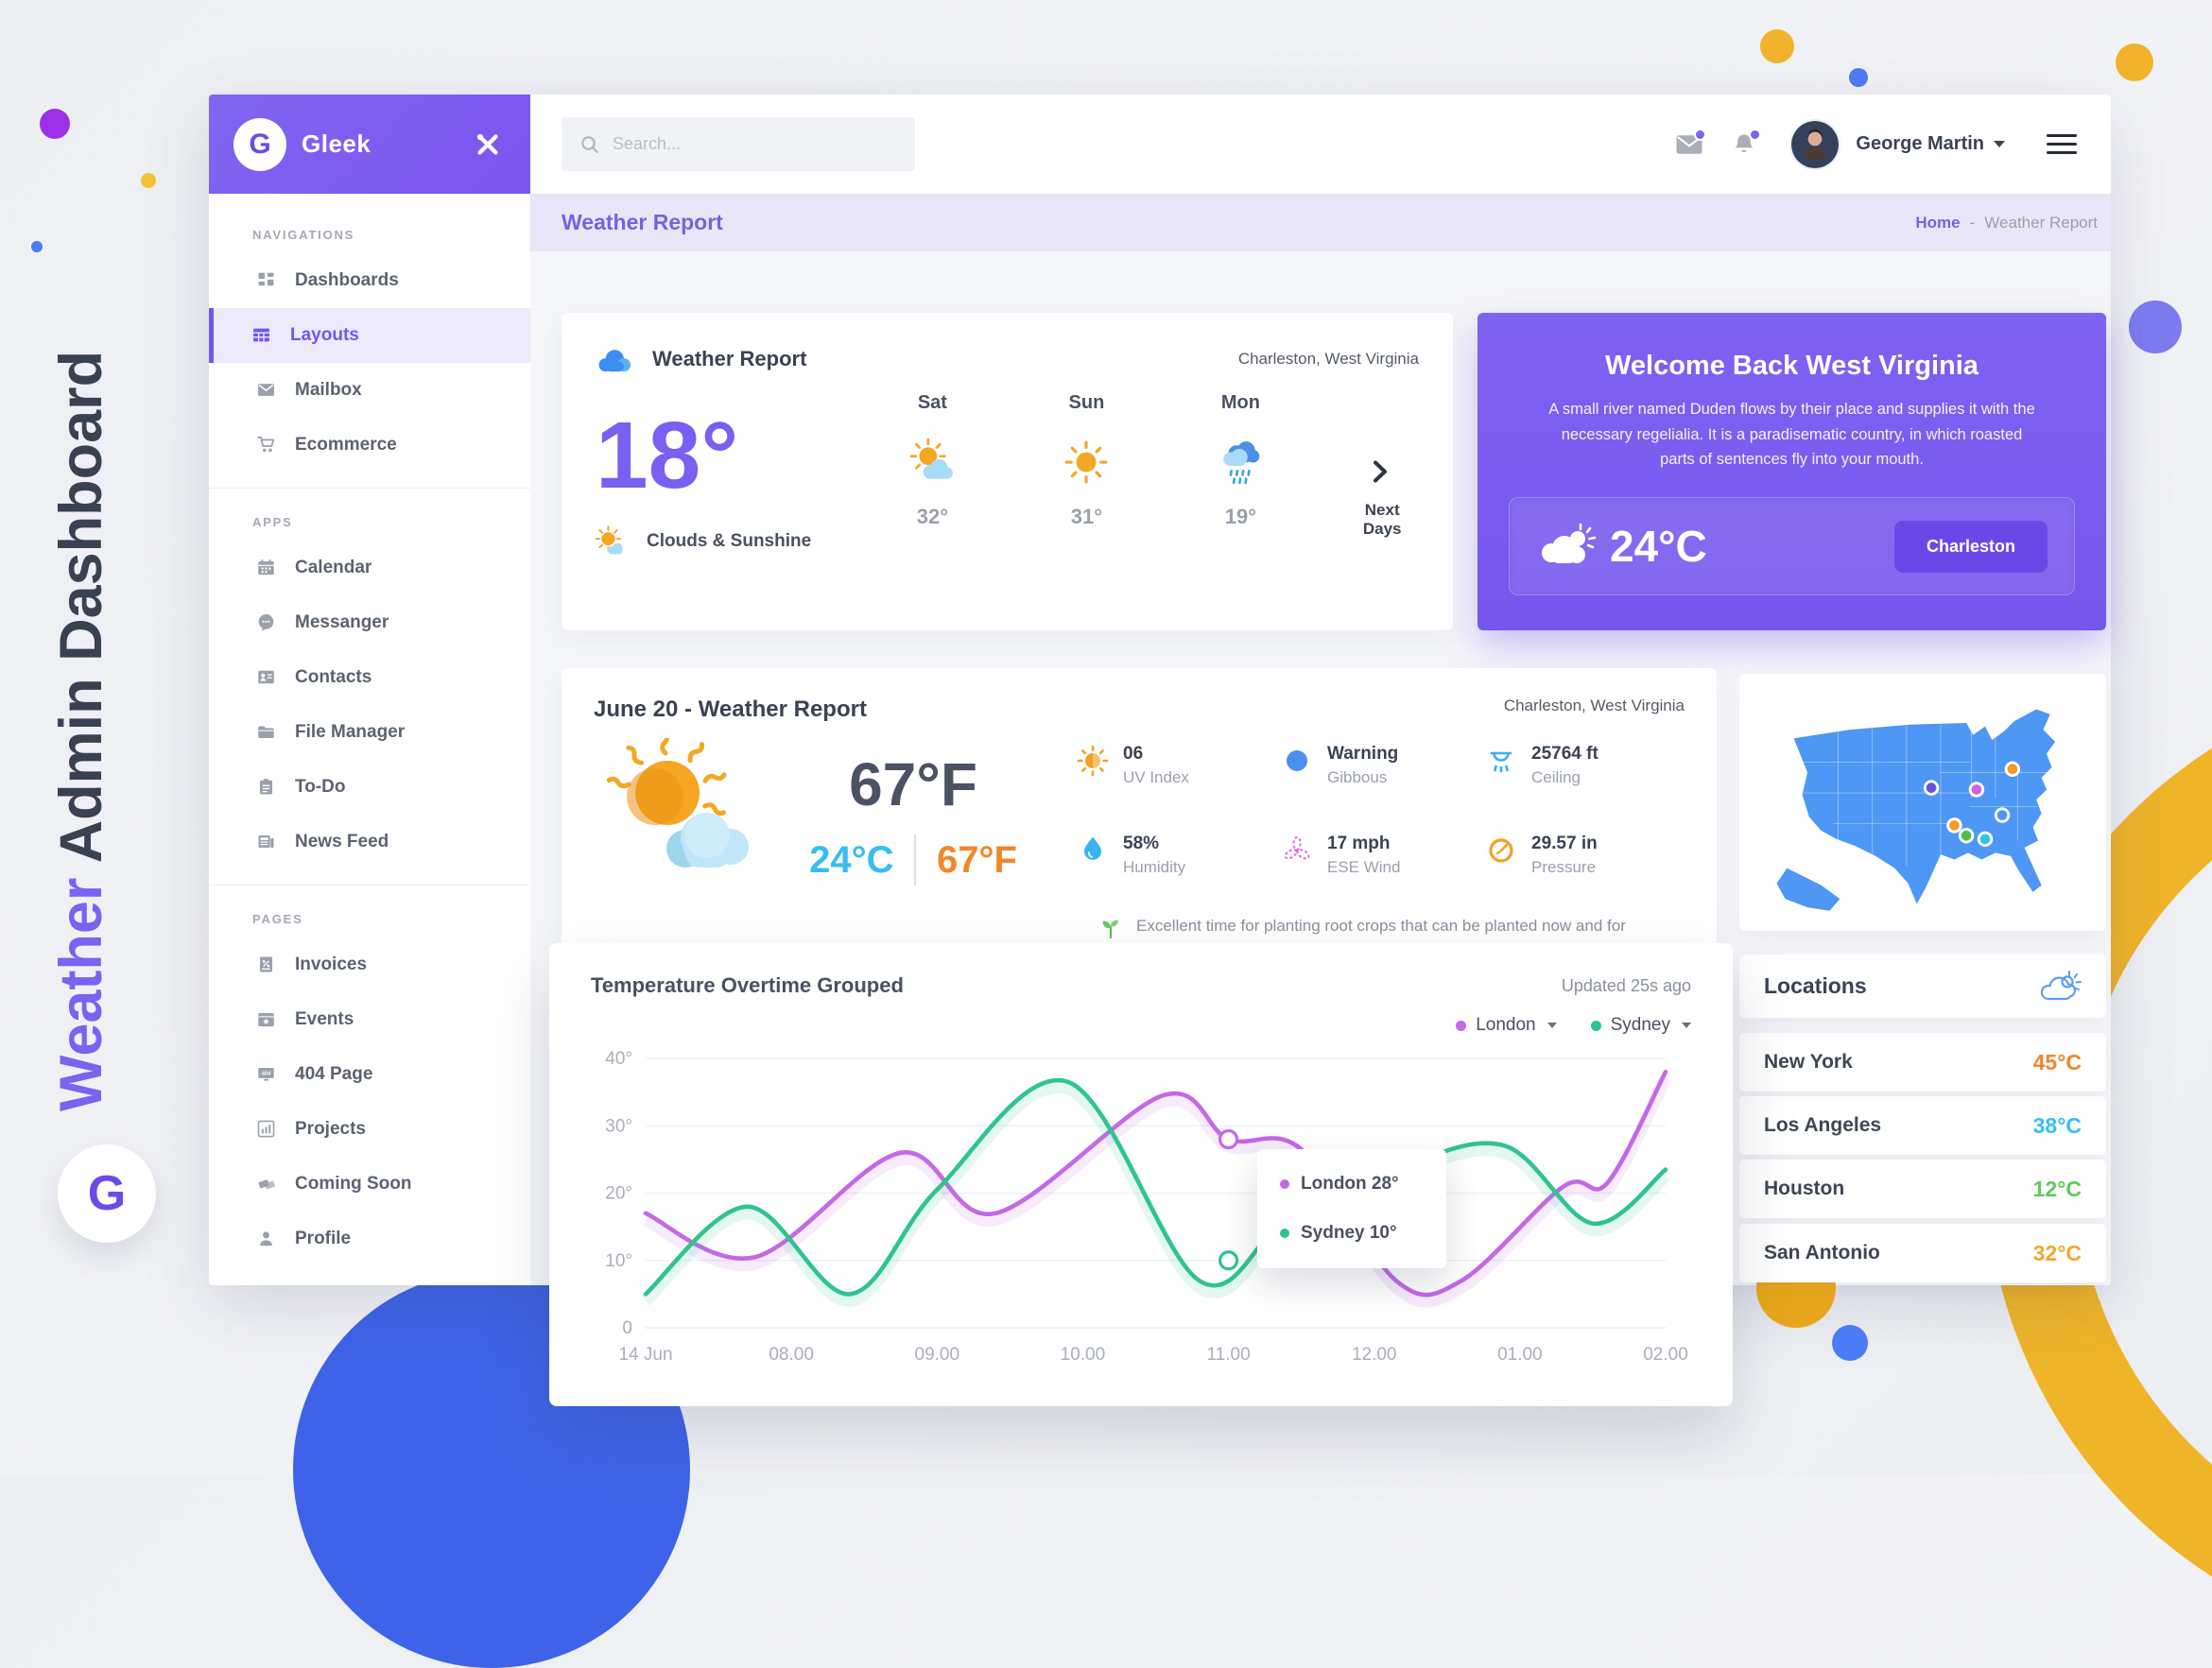 The height and width of the screenshot is (1668, 2212). Describe the element at coordinates (369, 445) in the screenshot. I see `sidebar-item-ecommerce: Ecommerce` at that location.